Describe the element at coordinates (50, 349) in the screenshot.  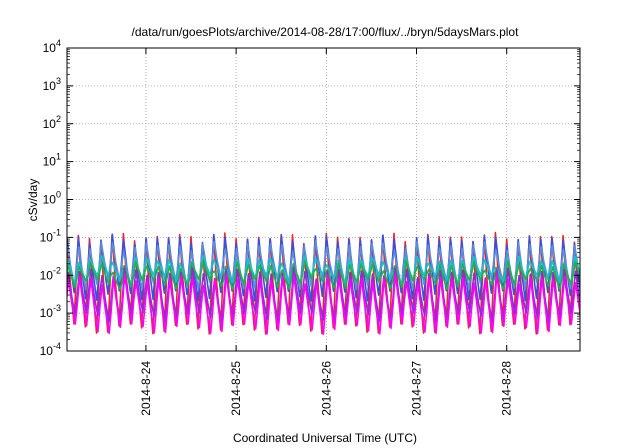
I see `y-tick-label: 10⁻⁴` at that location.